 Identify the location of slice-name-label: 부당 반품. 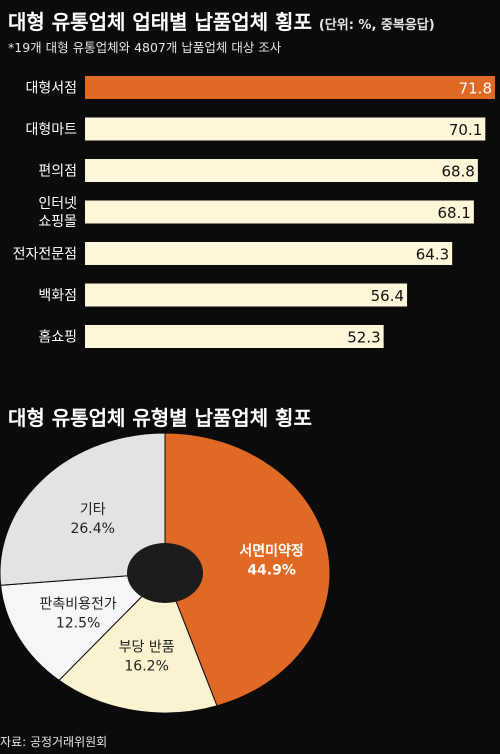
(147, 648).